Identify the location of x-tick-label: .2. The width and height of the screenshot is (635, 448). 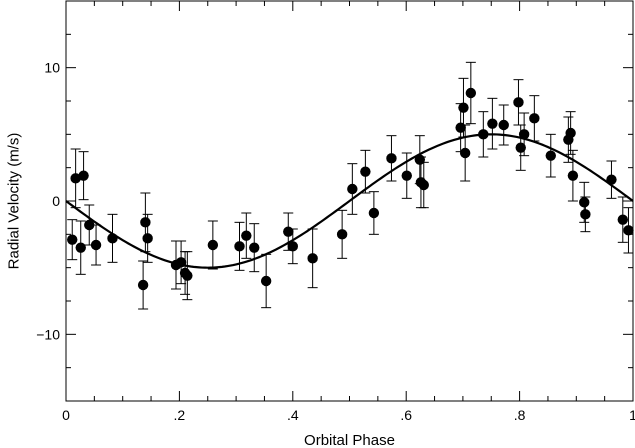
(180, 415).